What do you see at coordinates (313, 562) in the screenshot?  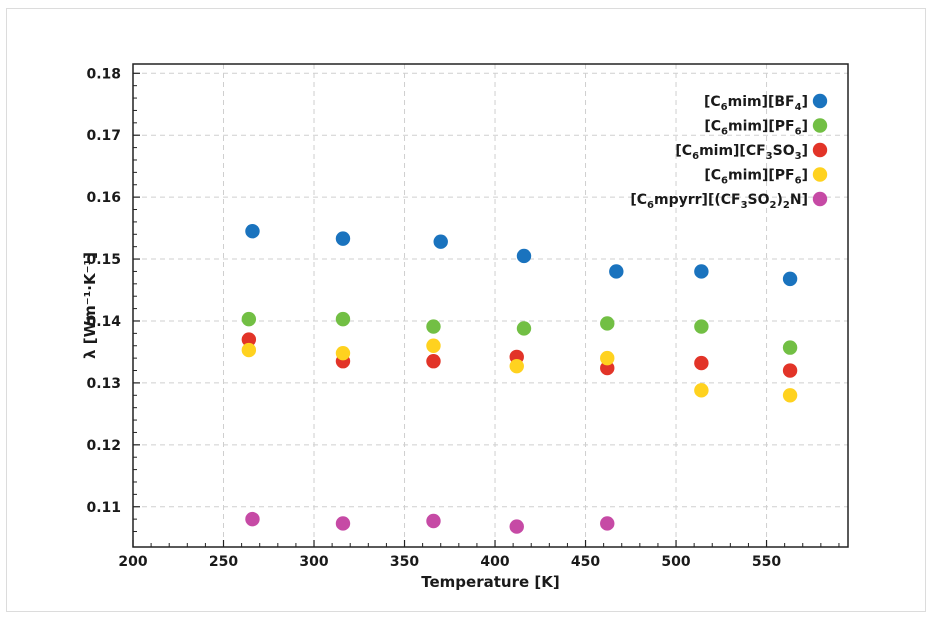 I see `x-tick-label: 300` at bounding box center [313, 562].